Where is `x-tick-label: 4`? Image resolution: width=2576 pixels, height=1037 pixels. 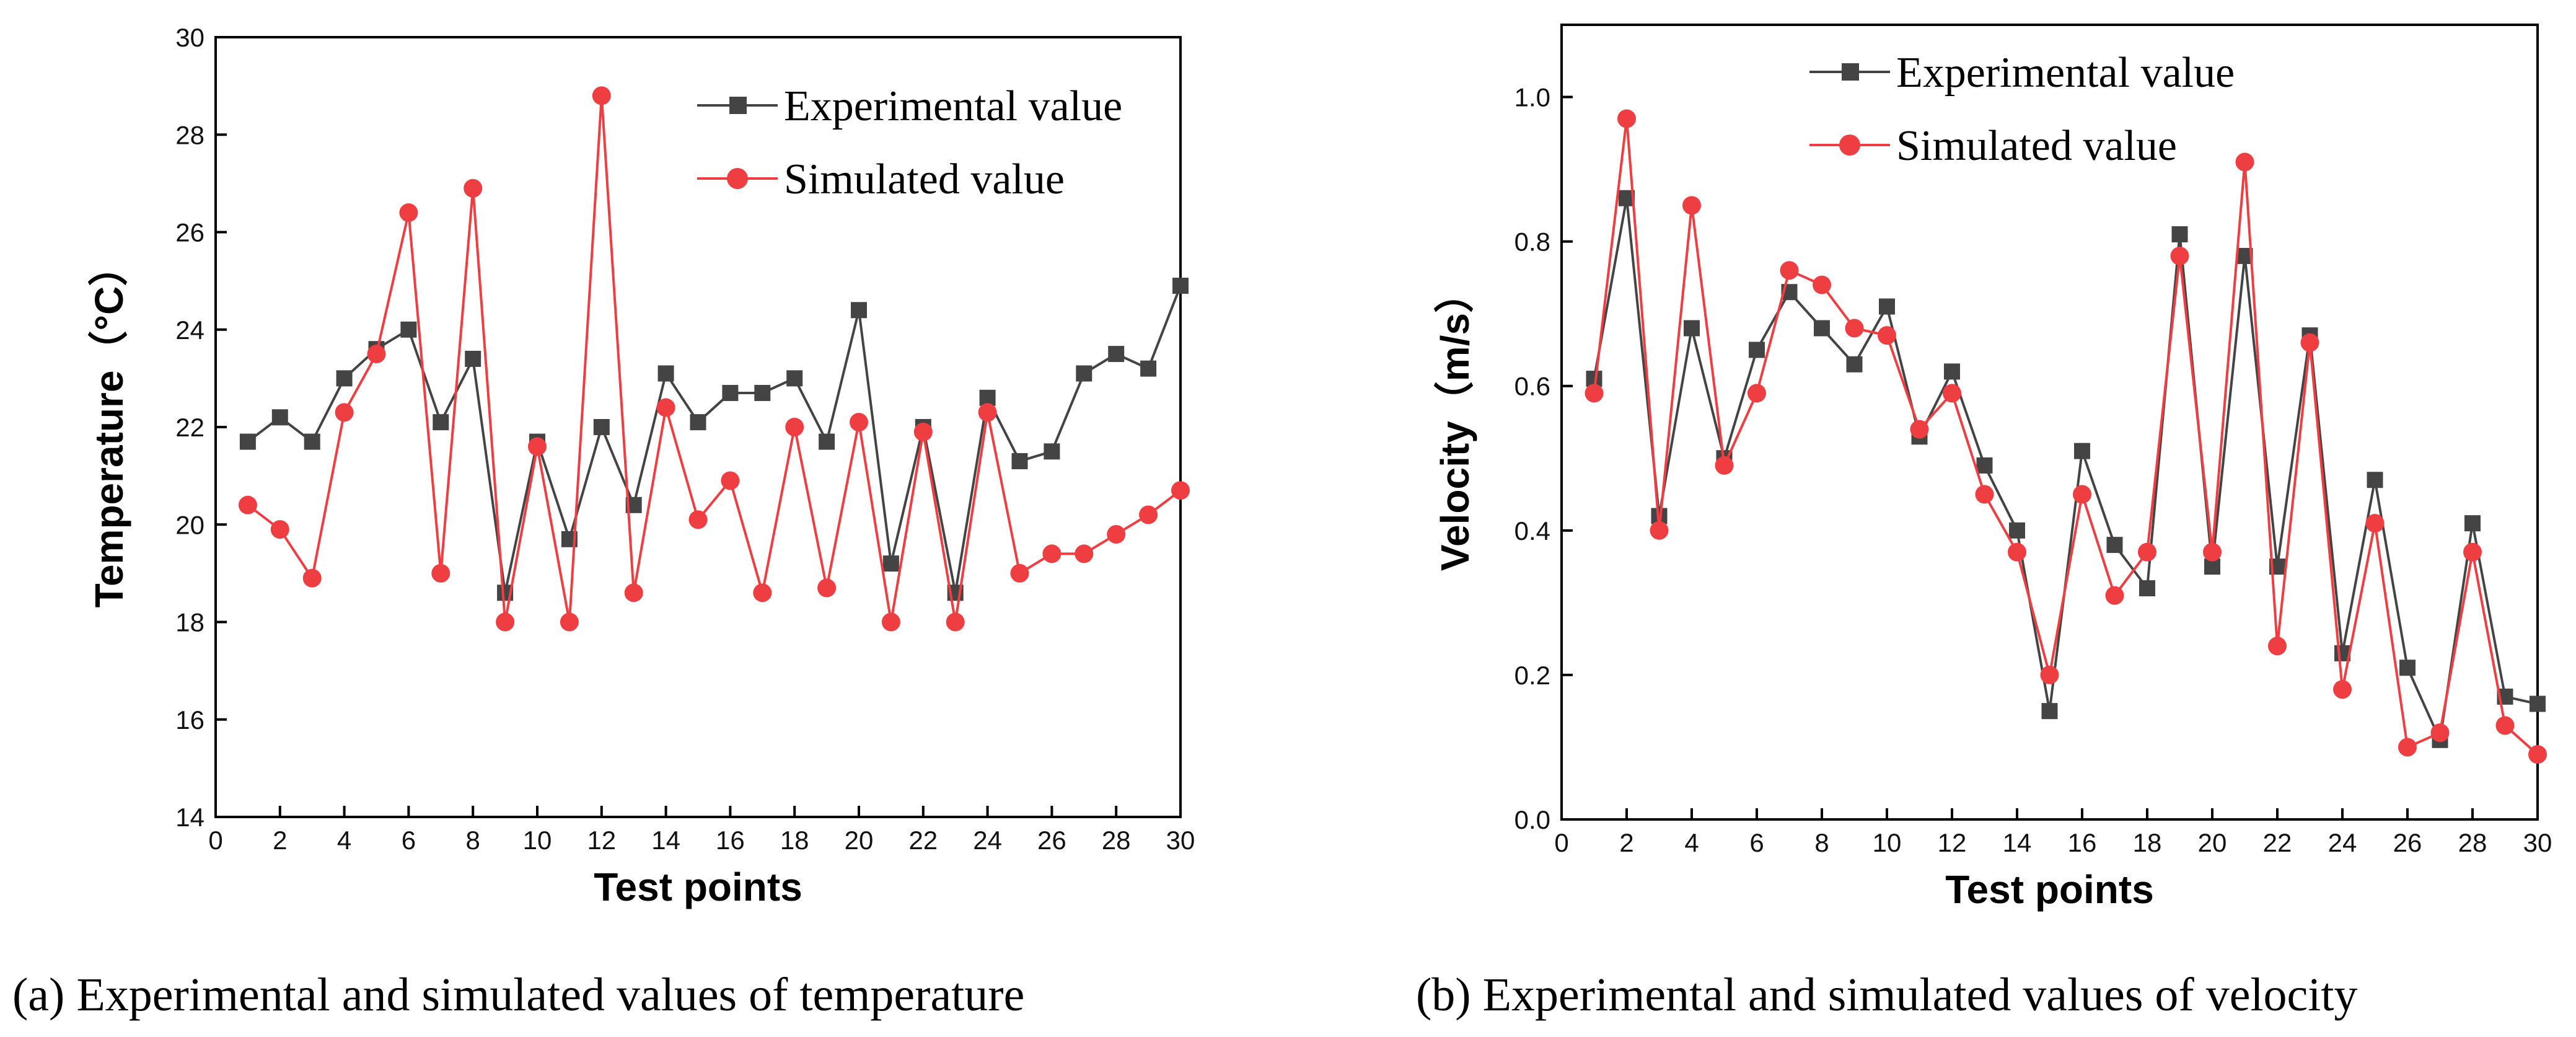
x-tick-label: 4 is located at coordinates (1691, 842).